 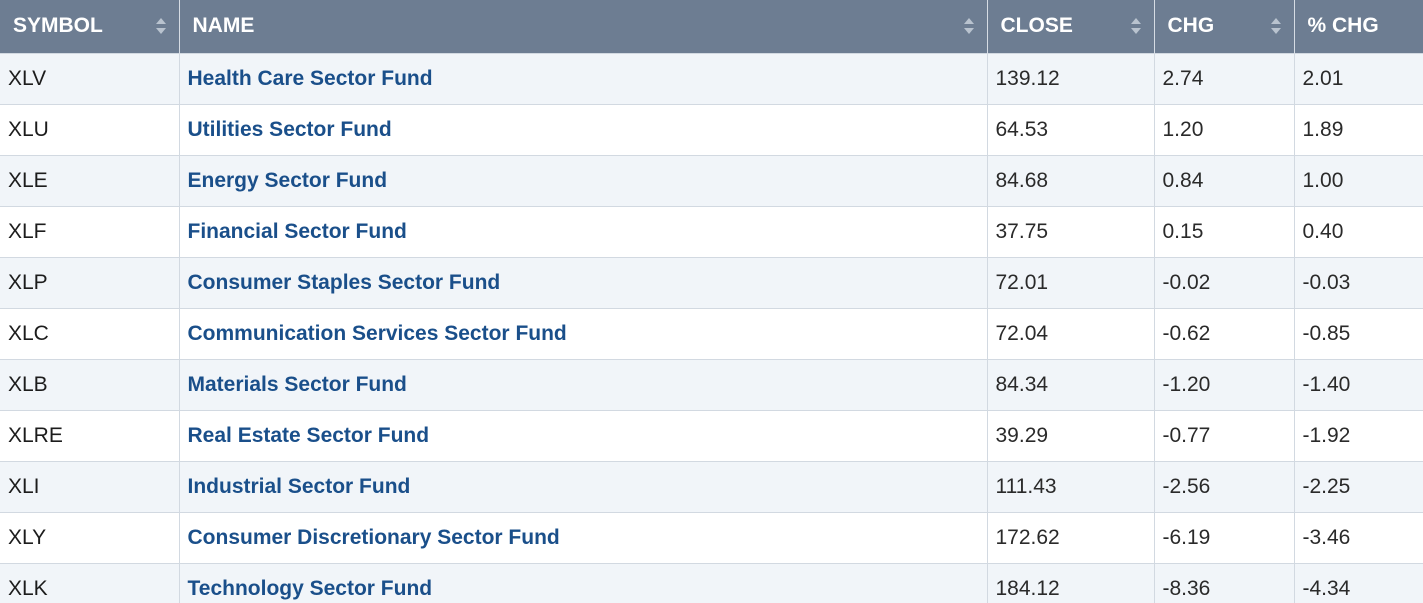 I want to click on chg-cell: 0.84, so click(x=1224, y=180).